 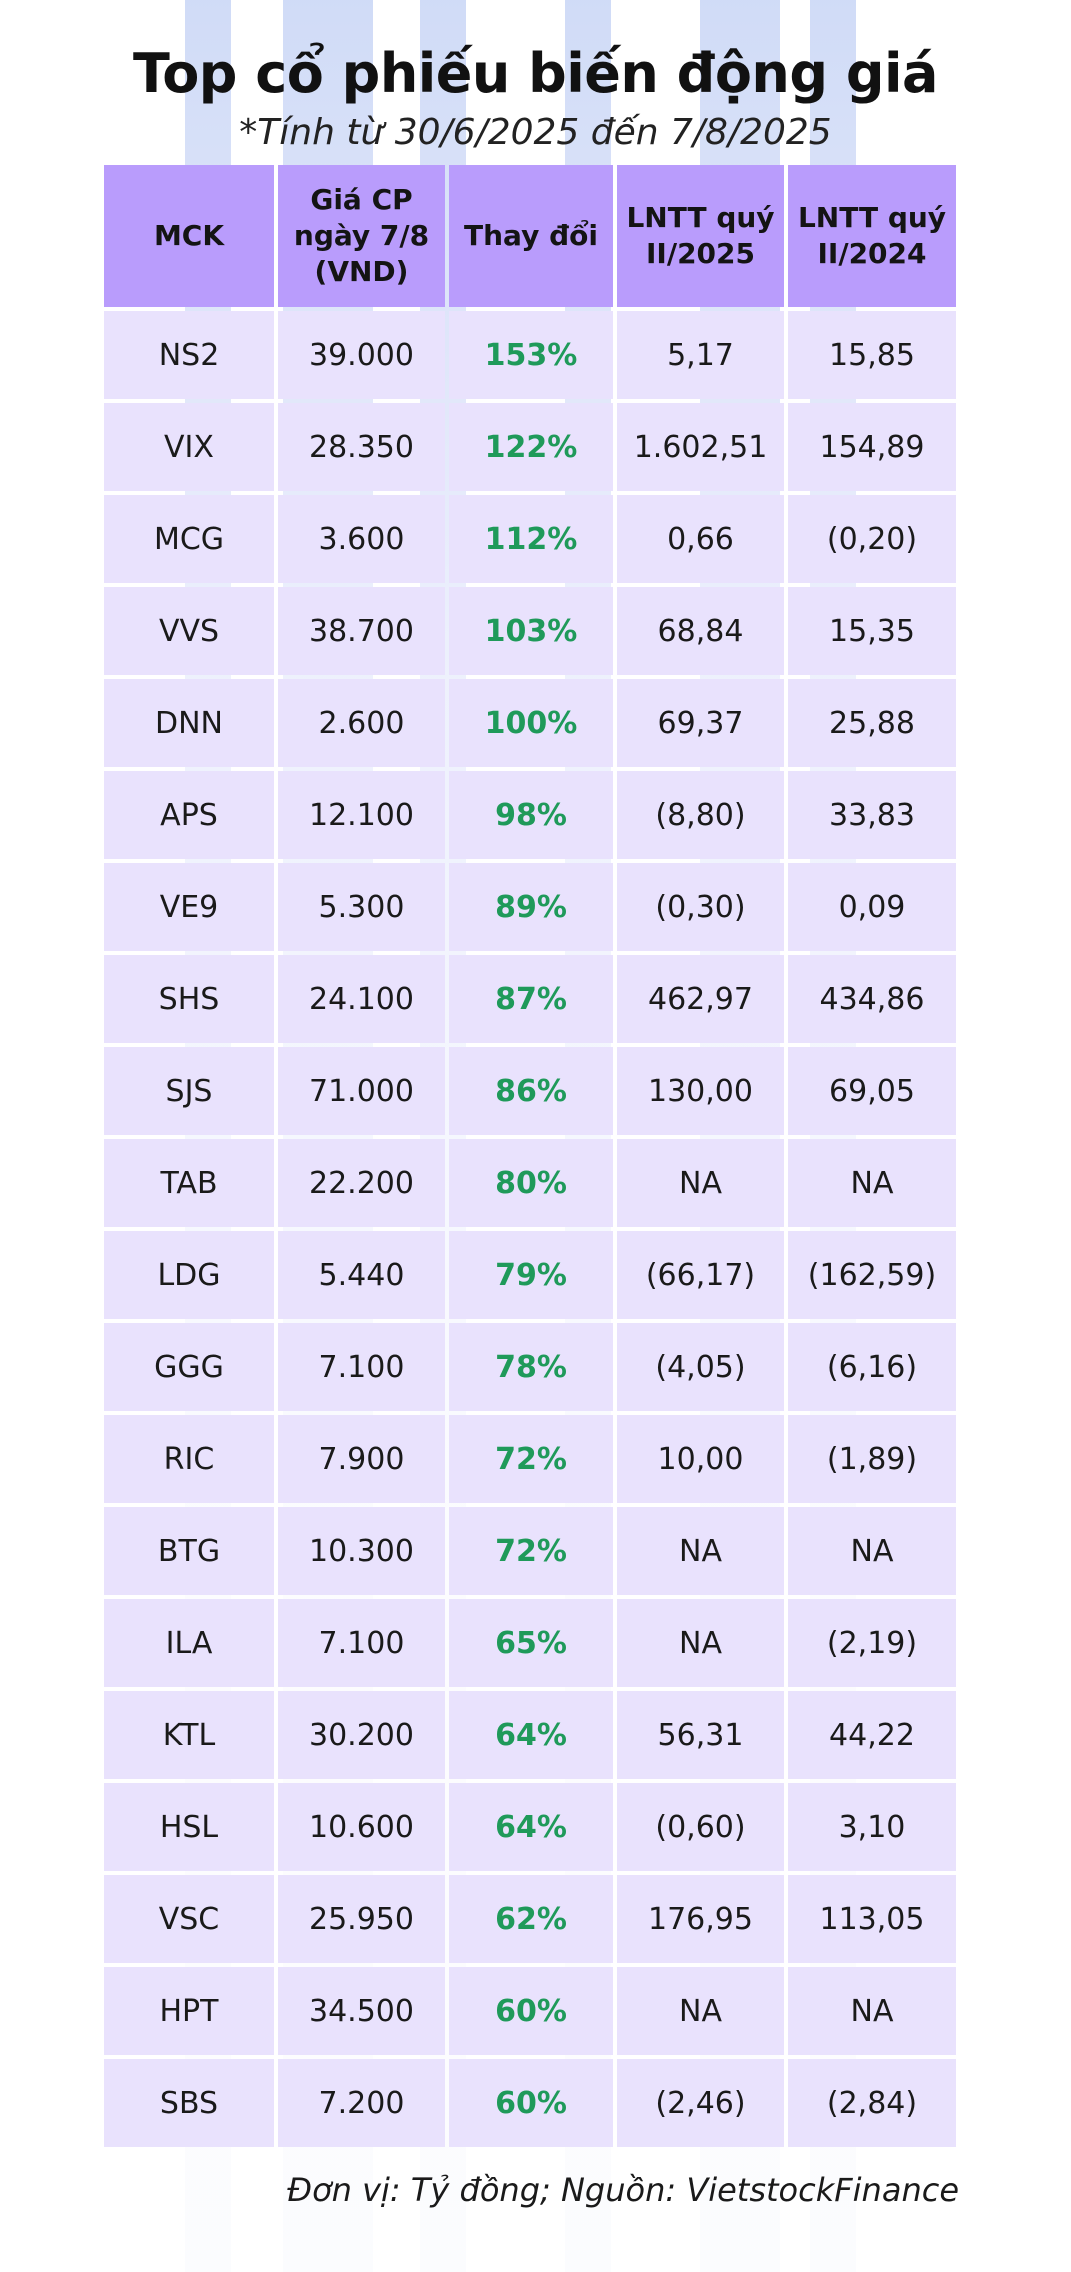 I want to click on table-cell: BTG, so click(x=189, y=1551).